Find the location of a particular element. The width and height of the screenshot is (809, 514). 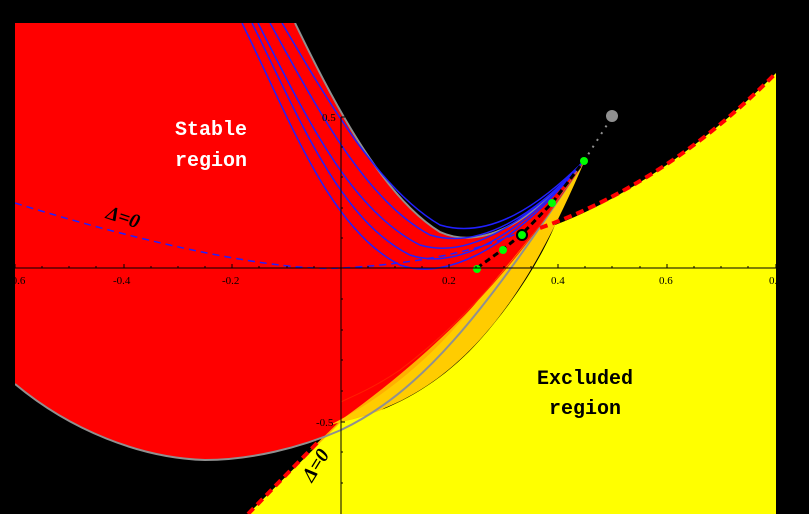

point-highlighted is located at coordinates (522, 235).